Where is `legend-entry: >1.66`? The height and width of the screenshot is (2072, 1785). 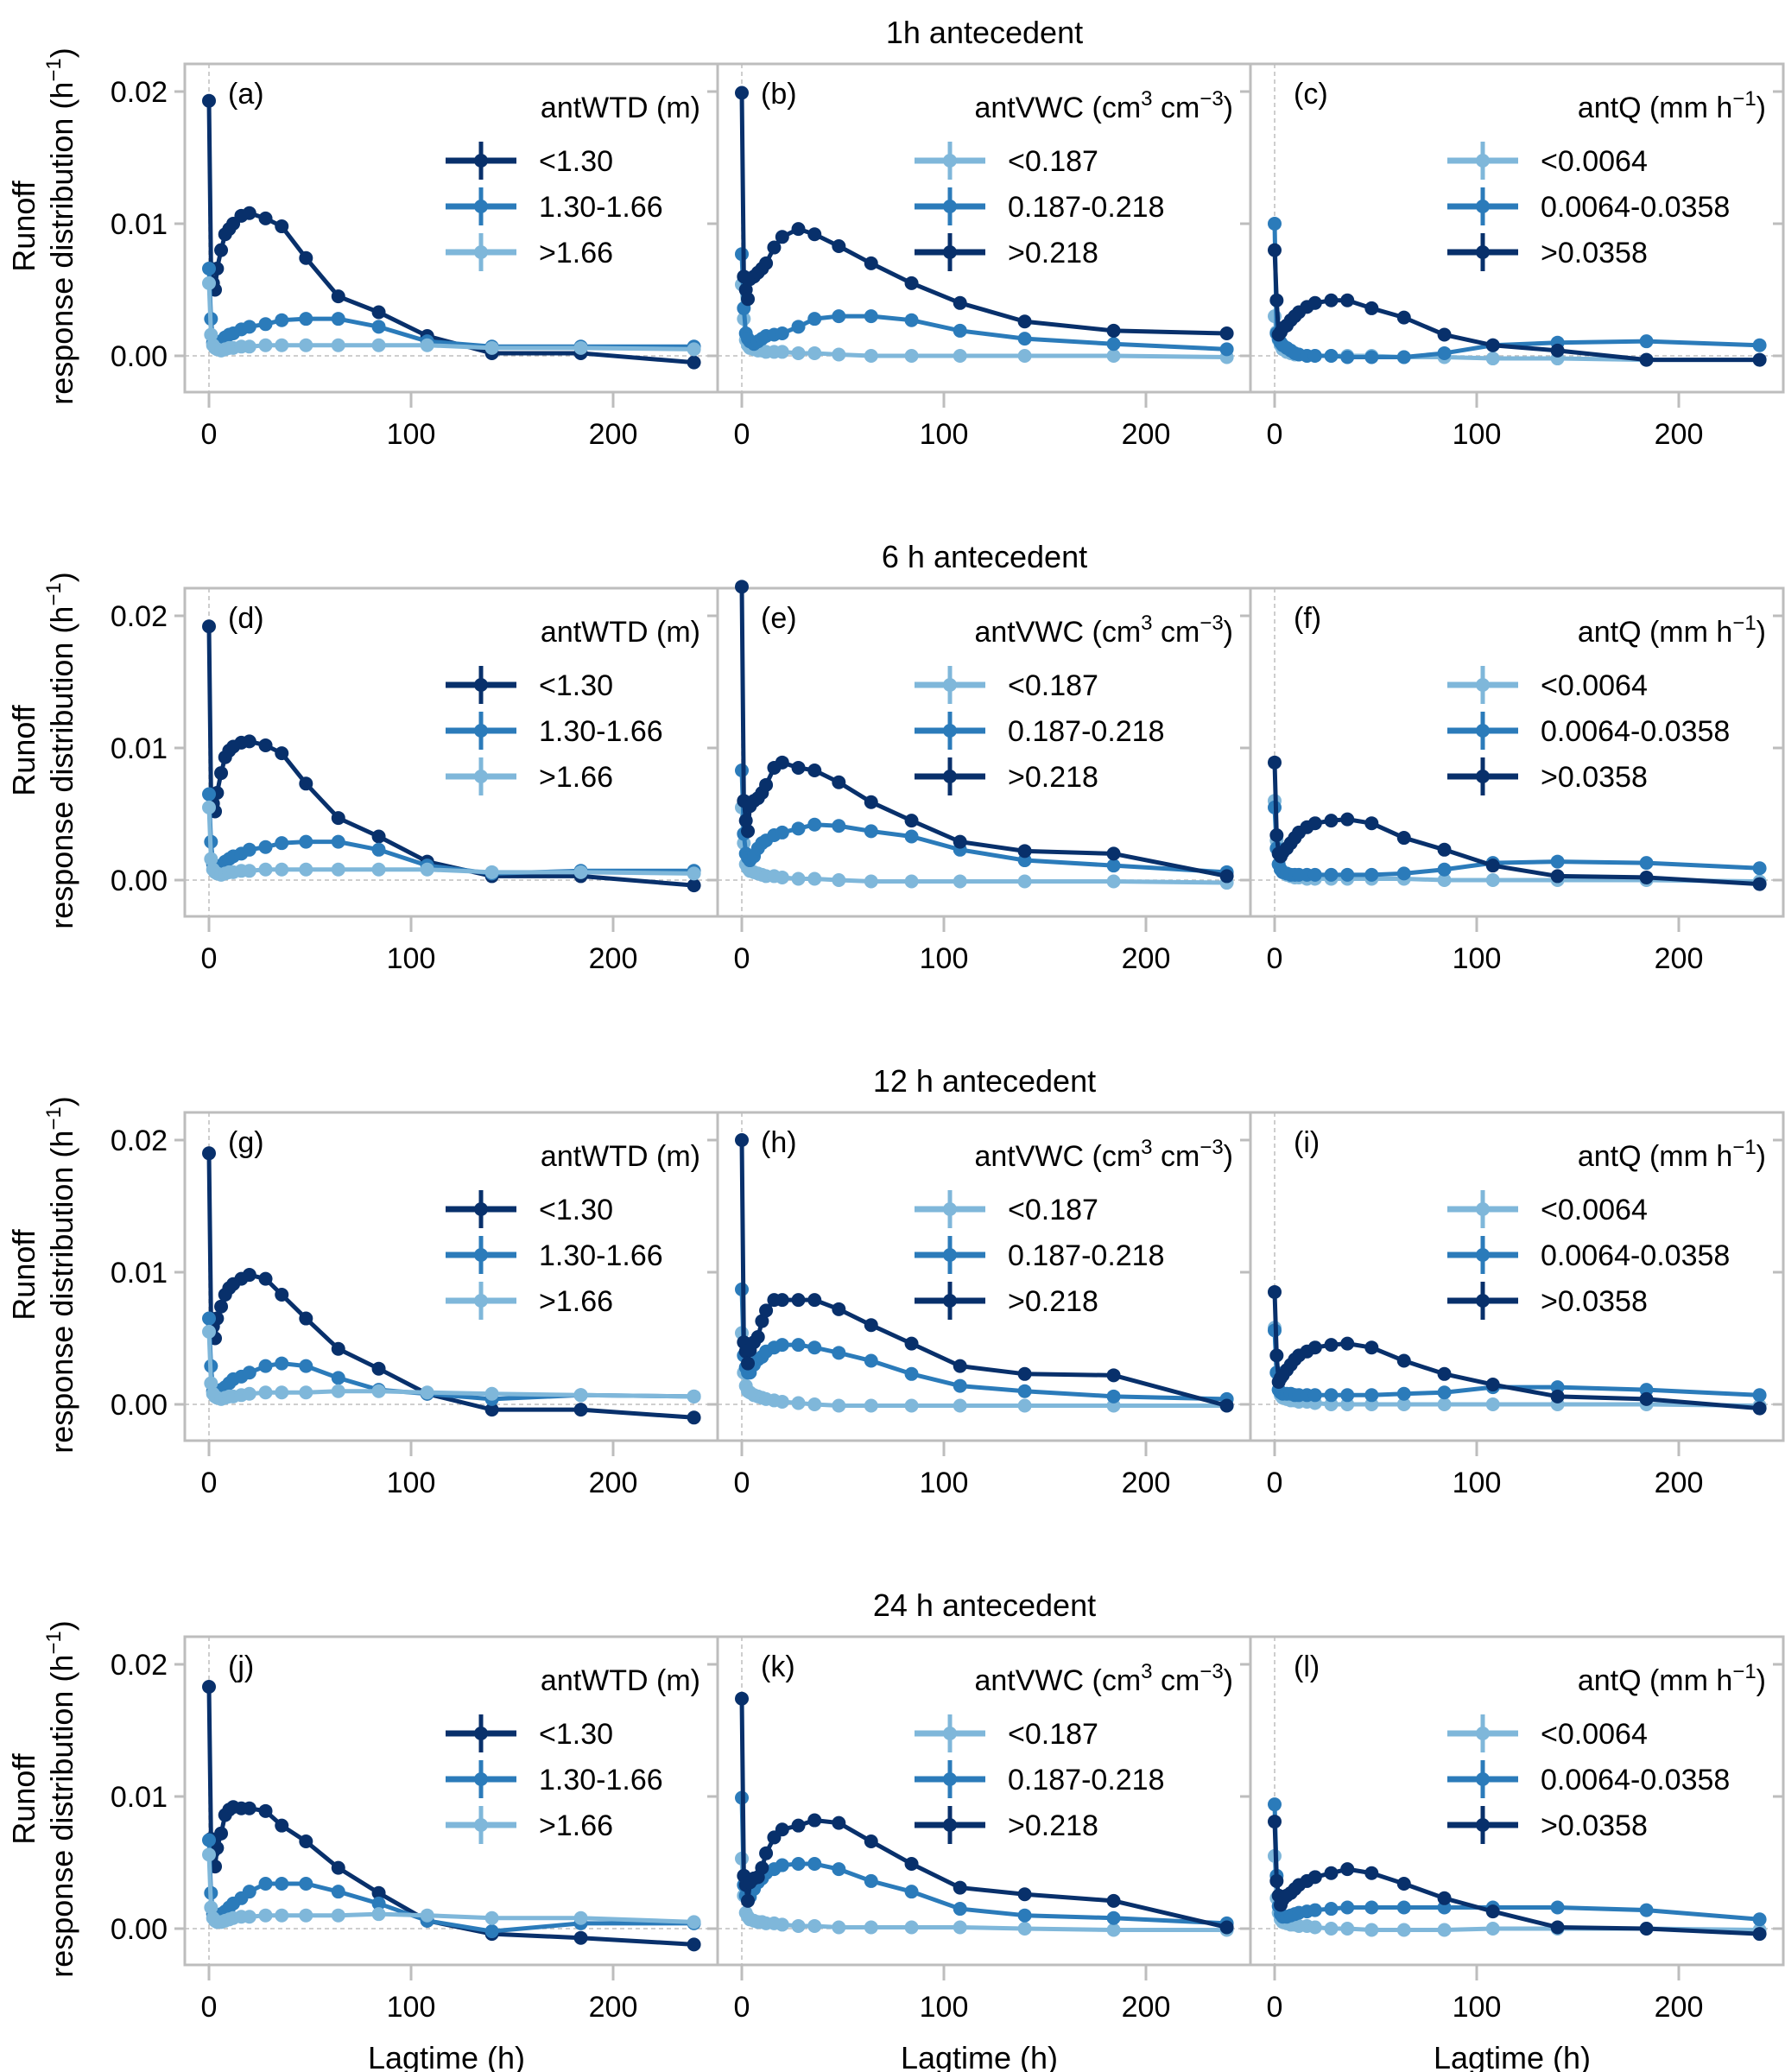
legend-entry: >1.66 is located at coordinates (576, 253).